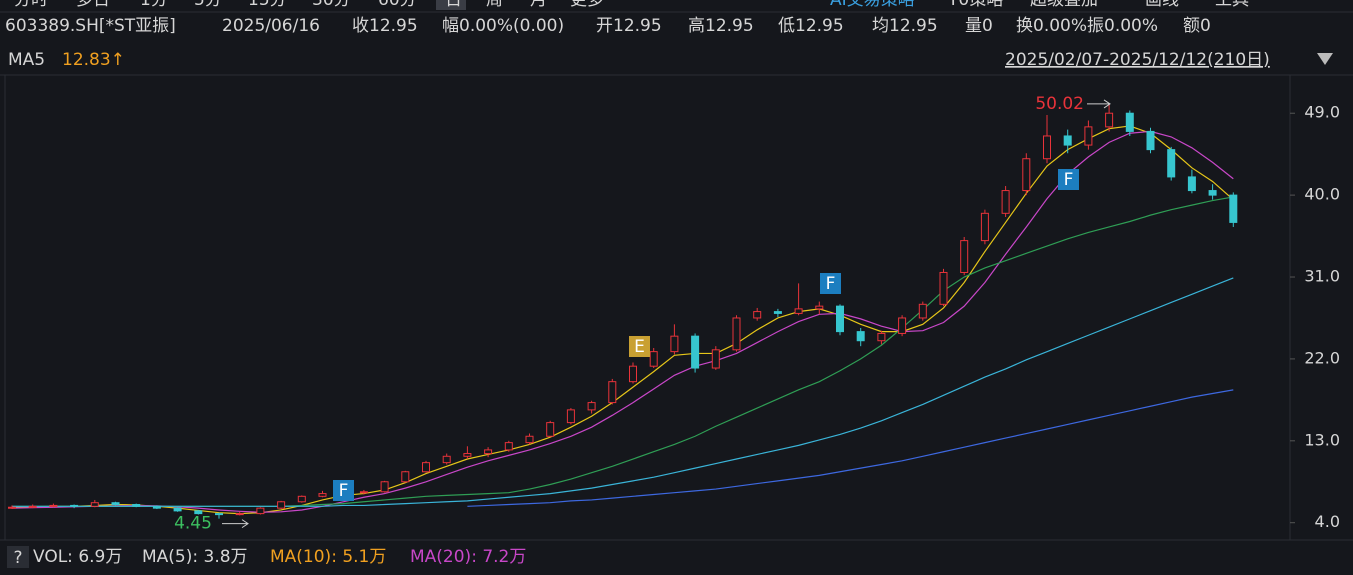 Image resolution: width=1353 pixels, height=575 pixels. Describe the element at coordinates (811, 26) in the screenshot. I see `info-field: 低12.95` at that location.